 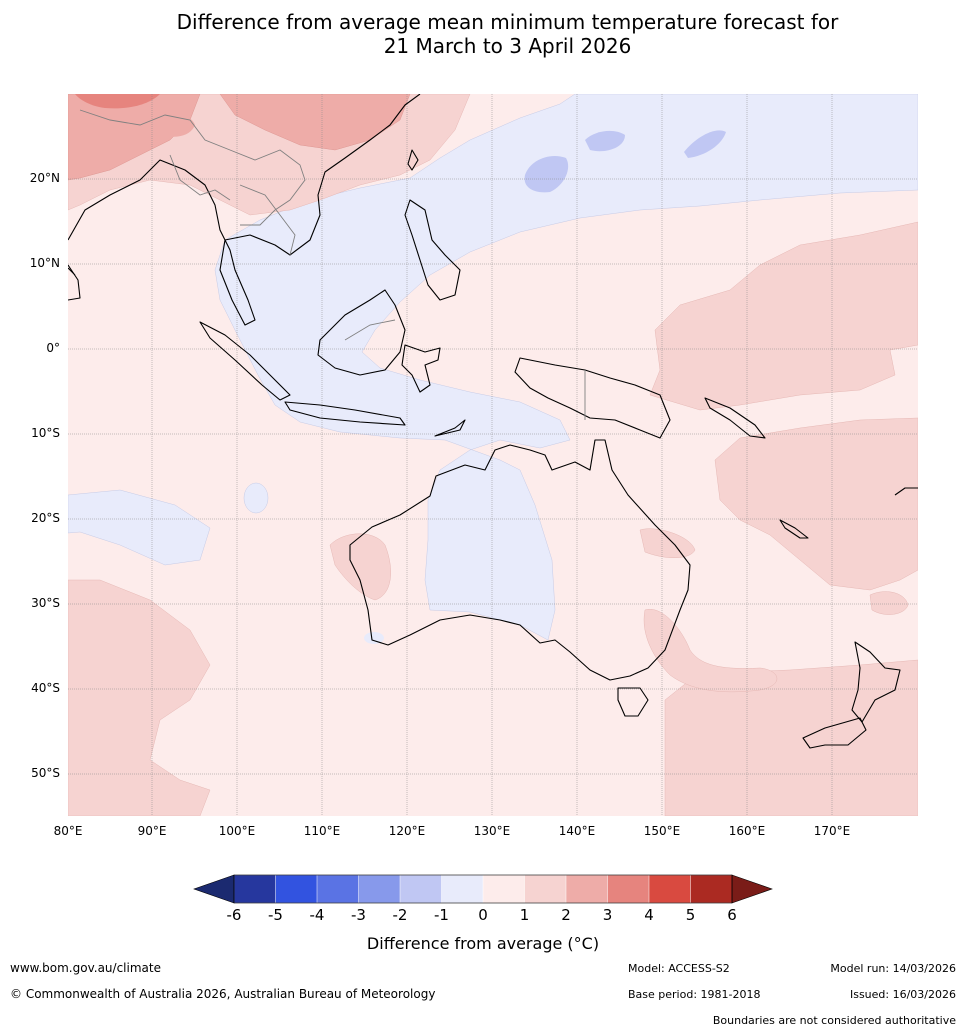 I want to click on lon-label: 150°E, so click(x=662, y=831).